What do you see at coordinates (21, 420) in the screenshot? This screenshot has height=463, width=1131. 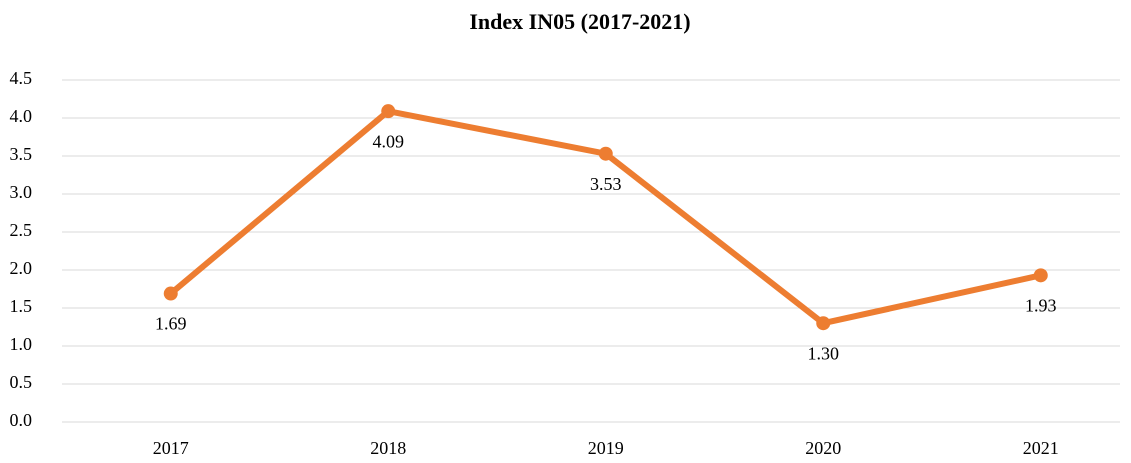 I see `y-tick-label: 0.0` at bounding box center [21, 420].